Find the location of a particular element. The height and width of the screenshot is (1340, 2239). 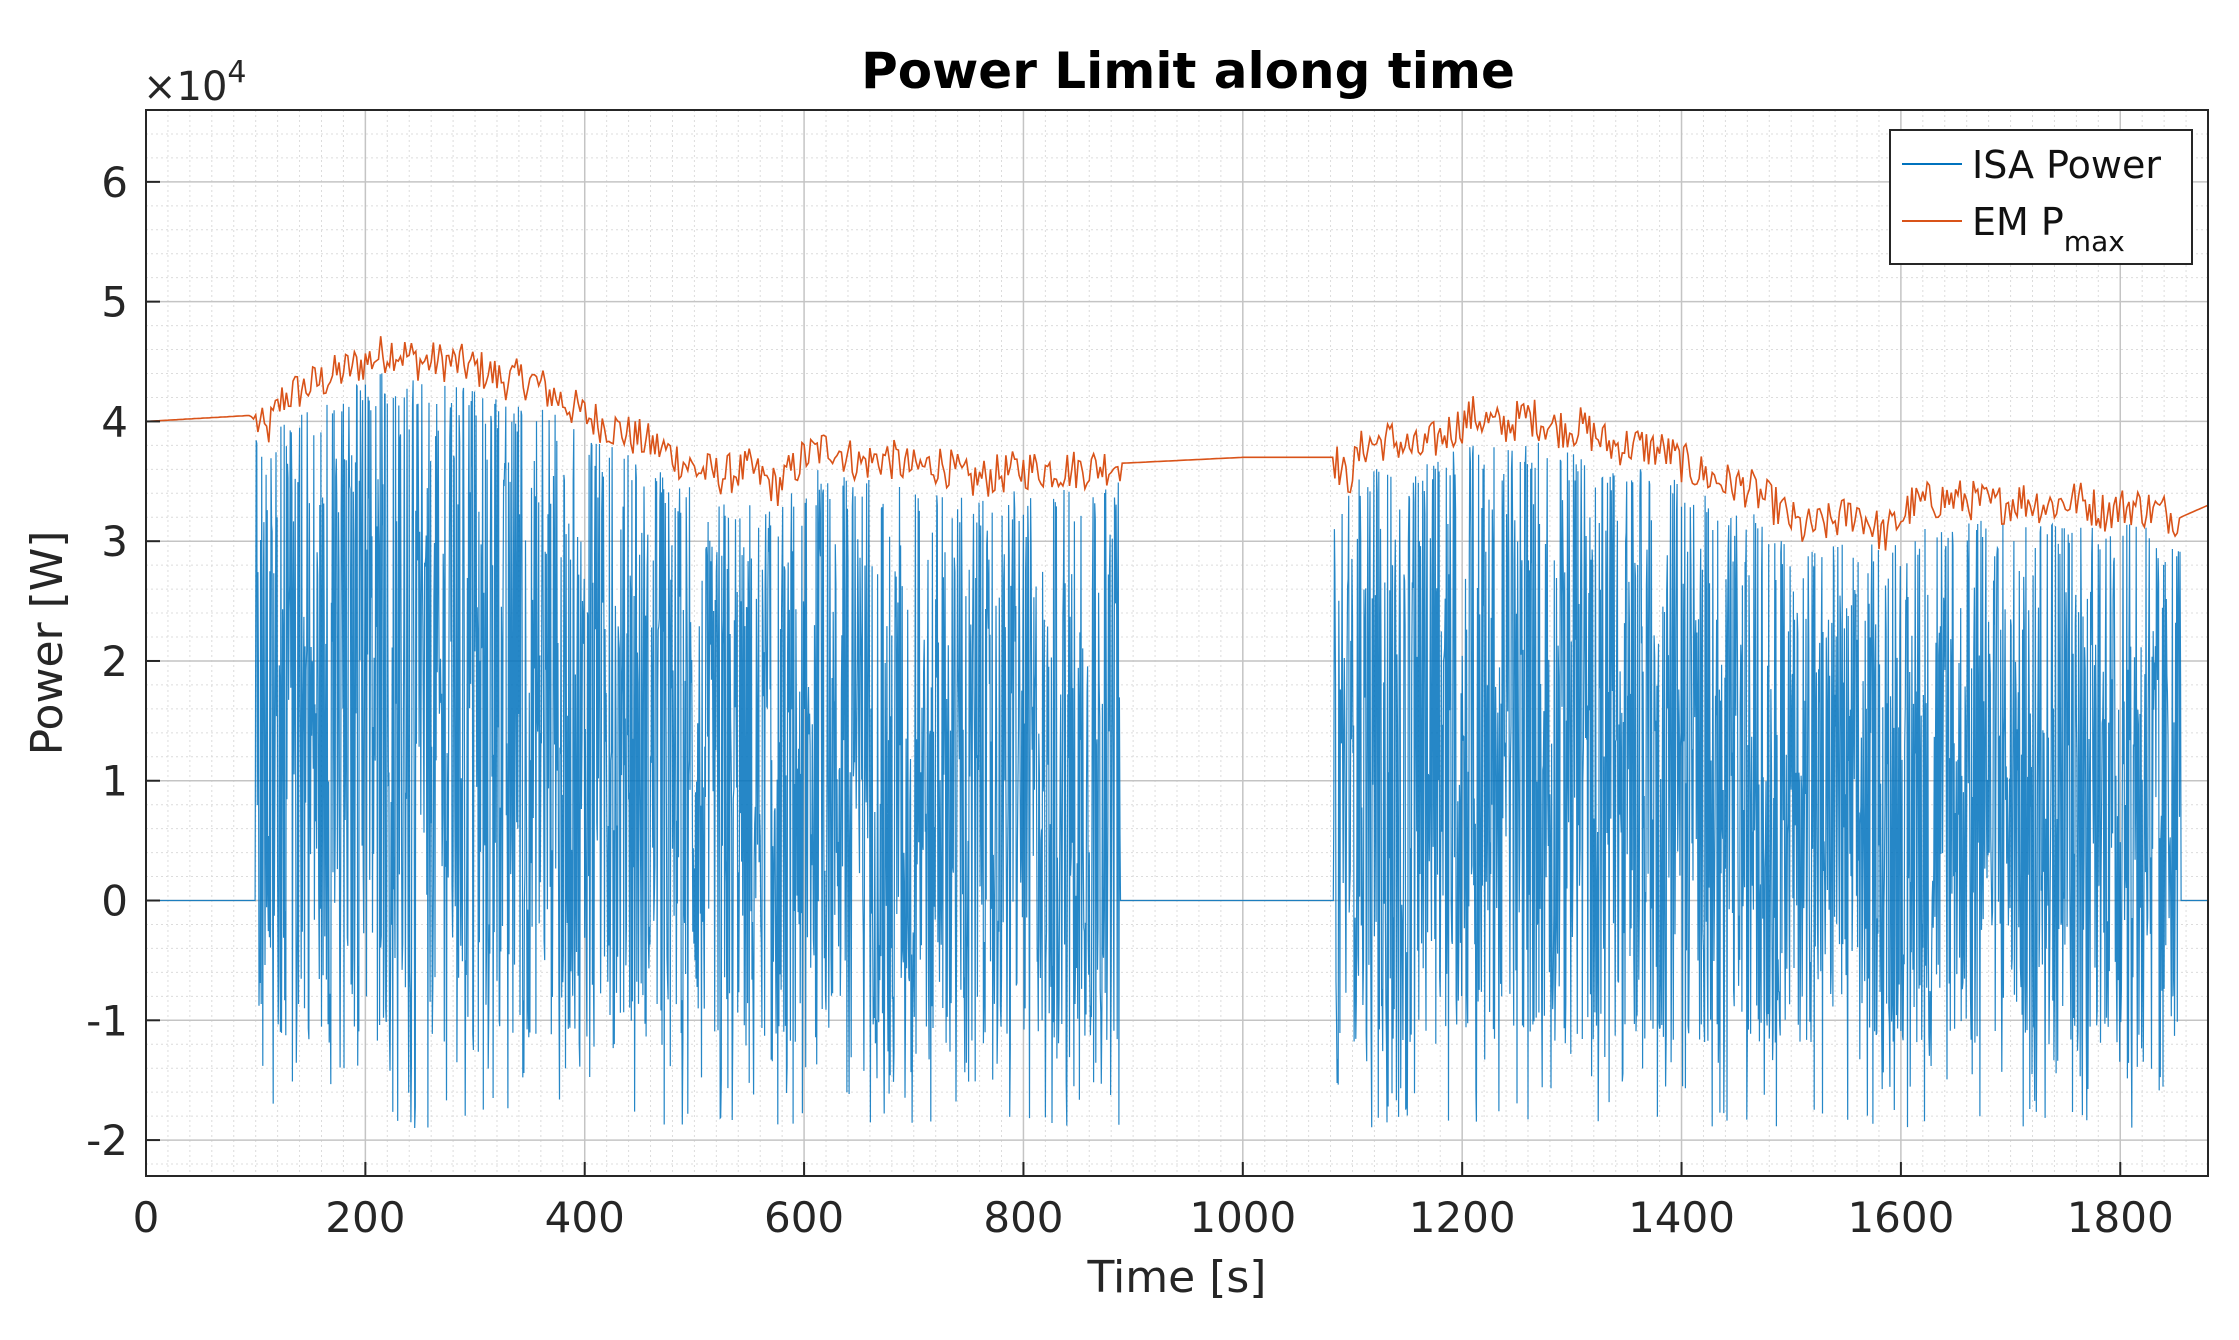

em-pmax-line is located at coordinates (1177, 443).